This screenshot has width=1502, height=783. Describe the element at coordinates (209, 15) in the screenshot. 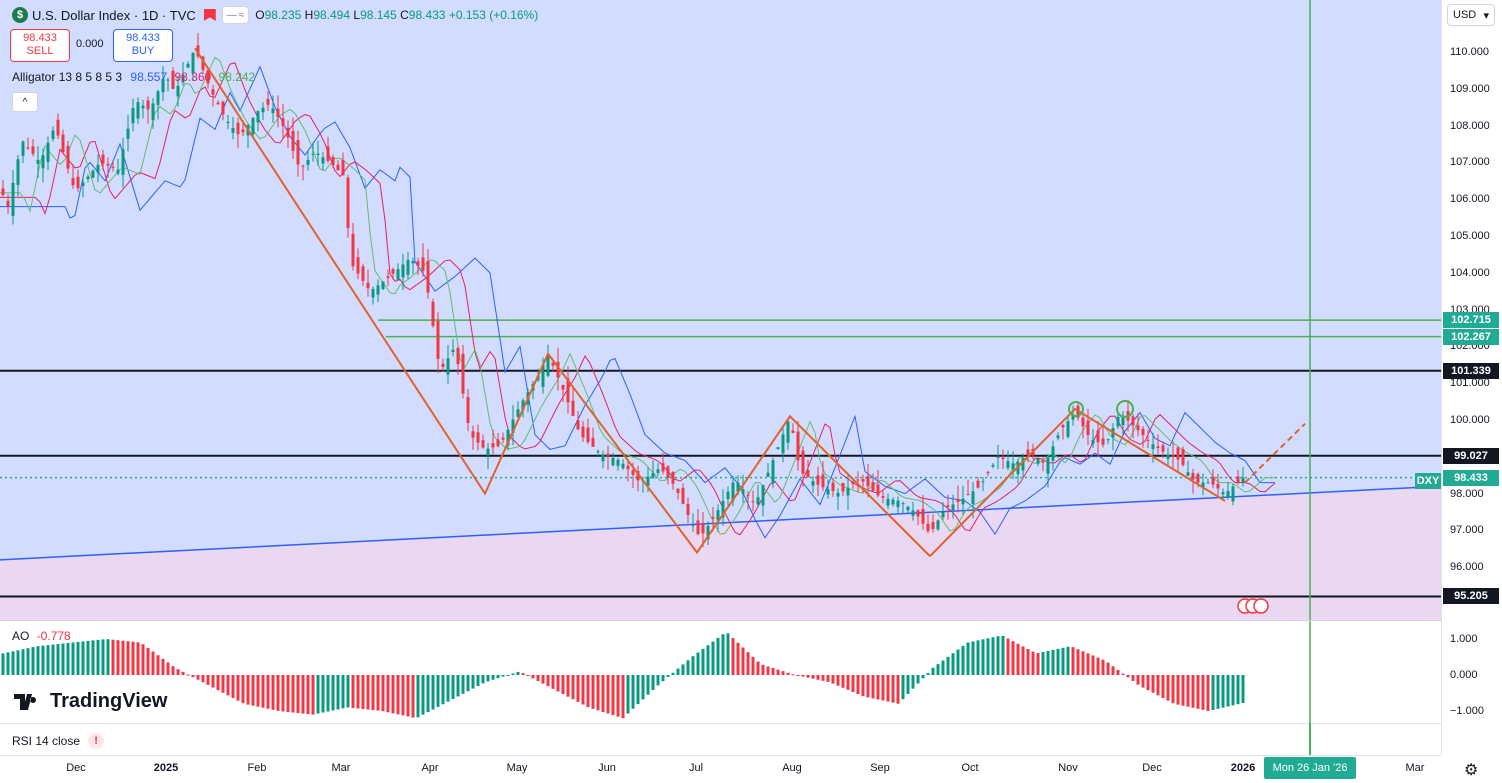

I see `flag-icon` at that location.